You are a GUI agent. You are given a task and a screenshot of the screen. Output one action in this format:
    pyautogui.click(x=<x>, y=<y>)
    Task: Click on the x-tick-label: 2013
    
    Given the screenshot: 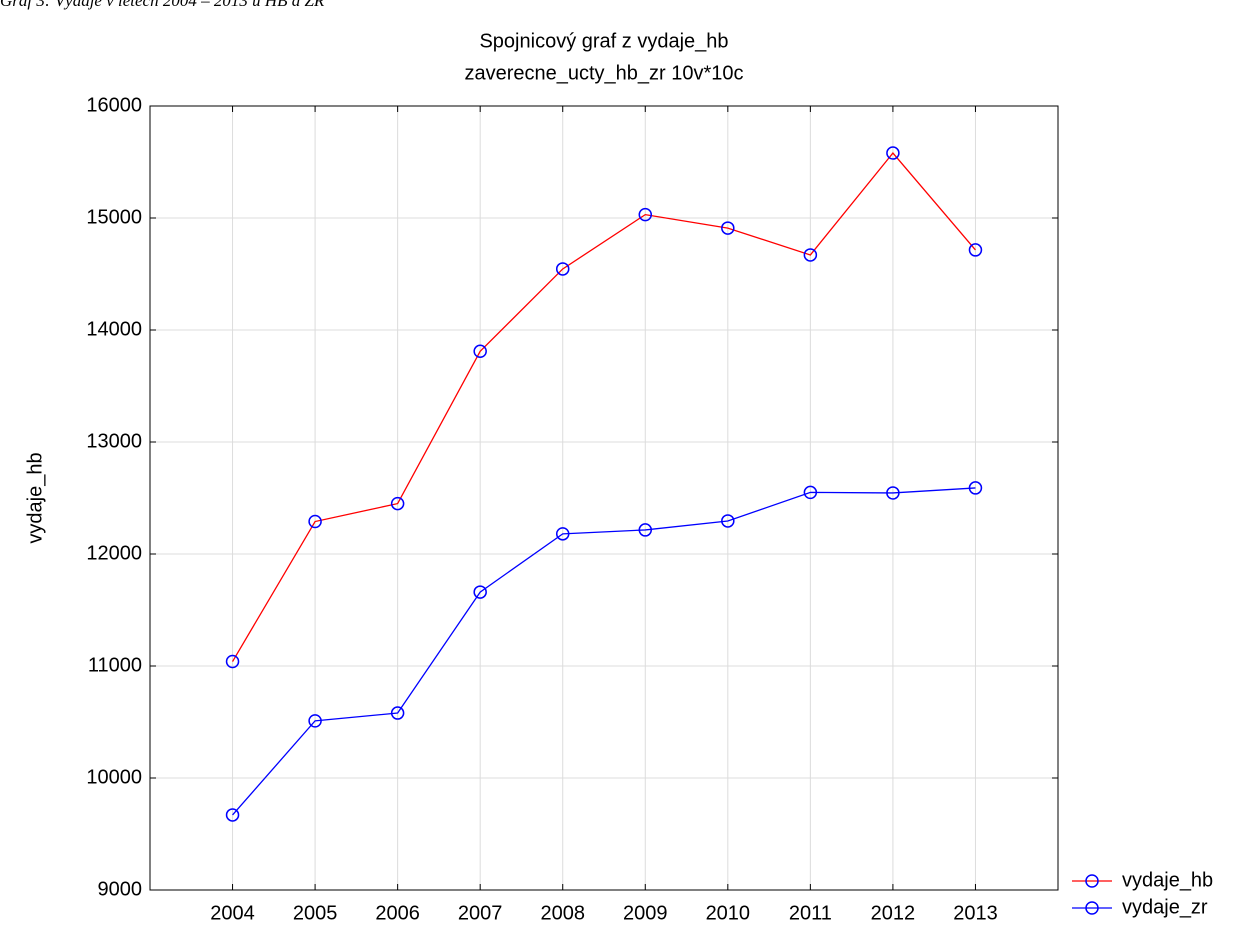 What is the action you would take?
    pyautogui.click(x=975, y=913)
    